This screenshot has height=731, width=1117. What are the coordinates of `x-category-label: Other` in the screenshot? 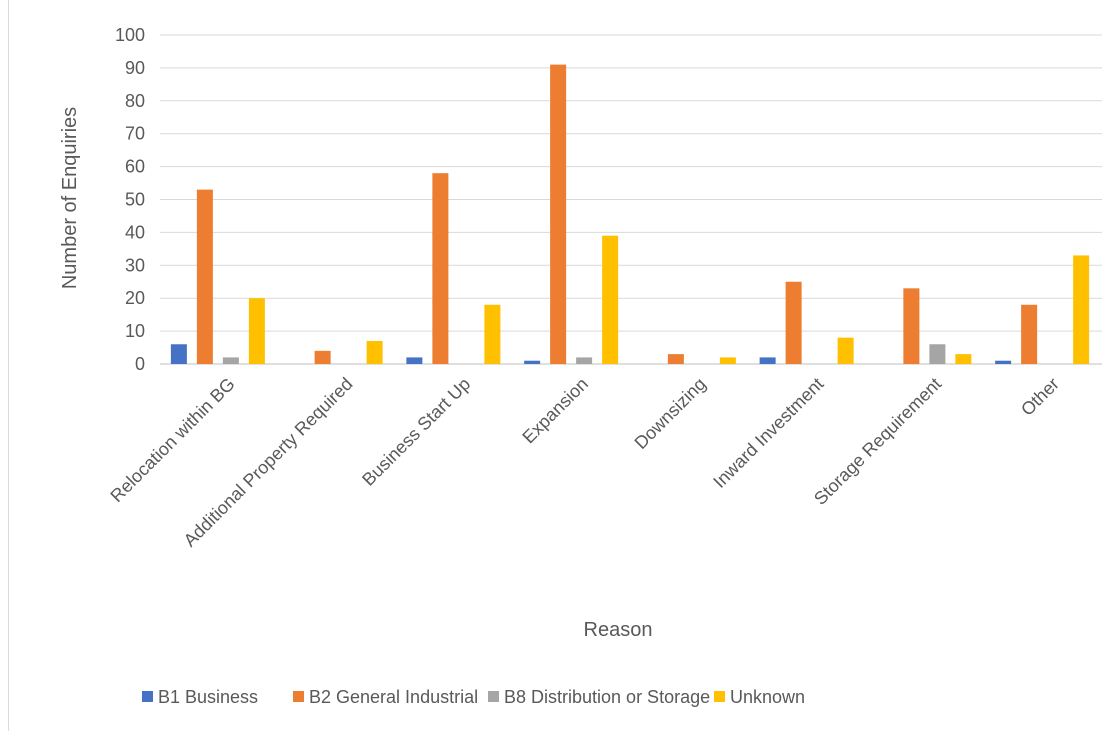 It's located at (1040, 397).